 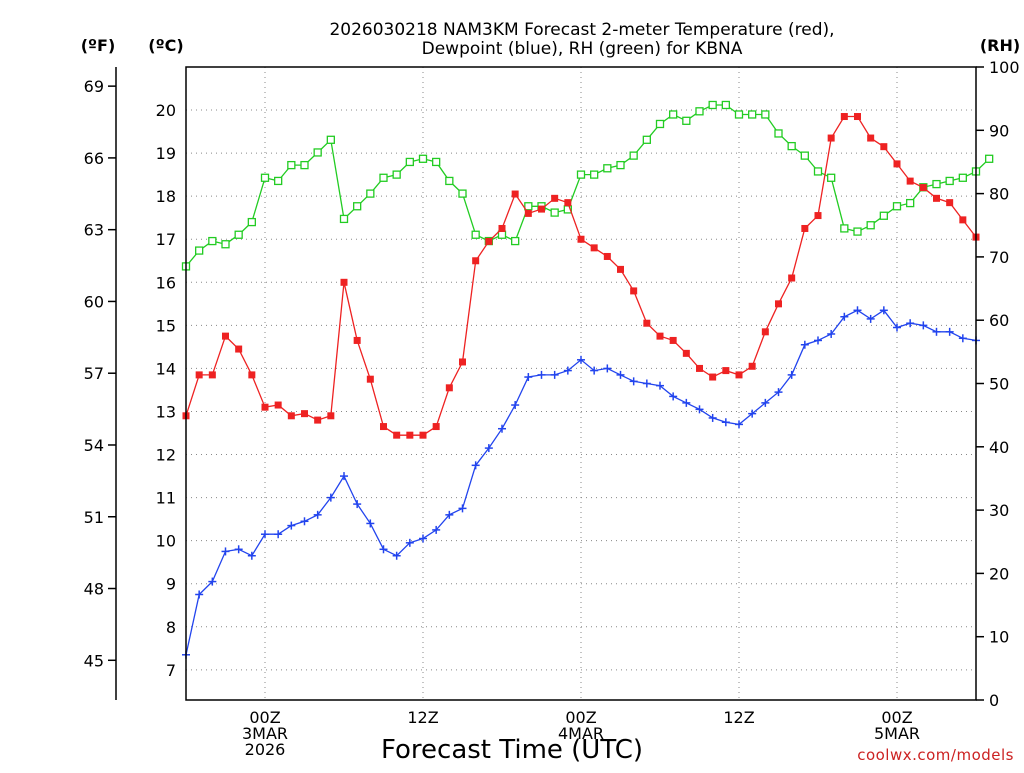 What do you see at coordinates (94, 660) in the screenshot?
I see `f-tick-label: 45` at bounding box center [94, 660].